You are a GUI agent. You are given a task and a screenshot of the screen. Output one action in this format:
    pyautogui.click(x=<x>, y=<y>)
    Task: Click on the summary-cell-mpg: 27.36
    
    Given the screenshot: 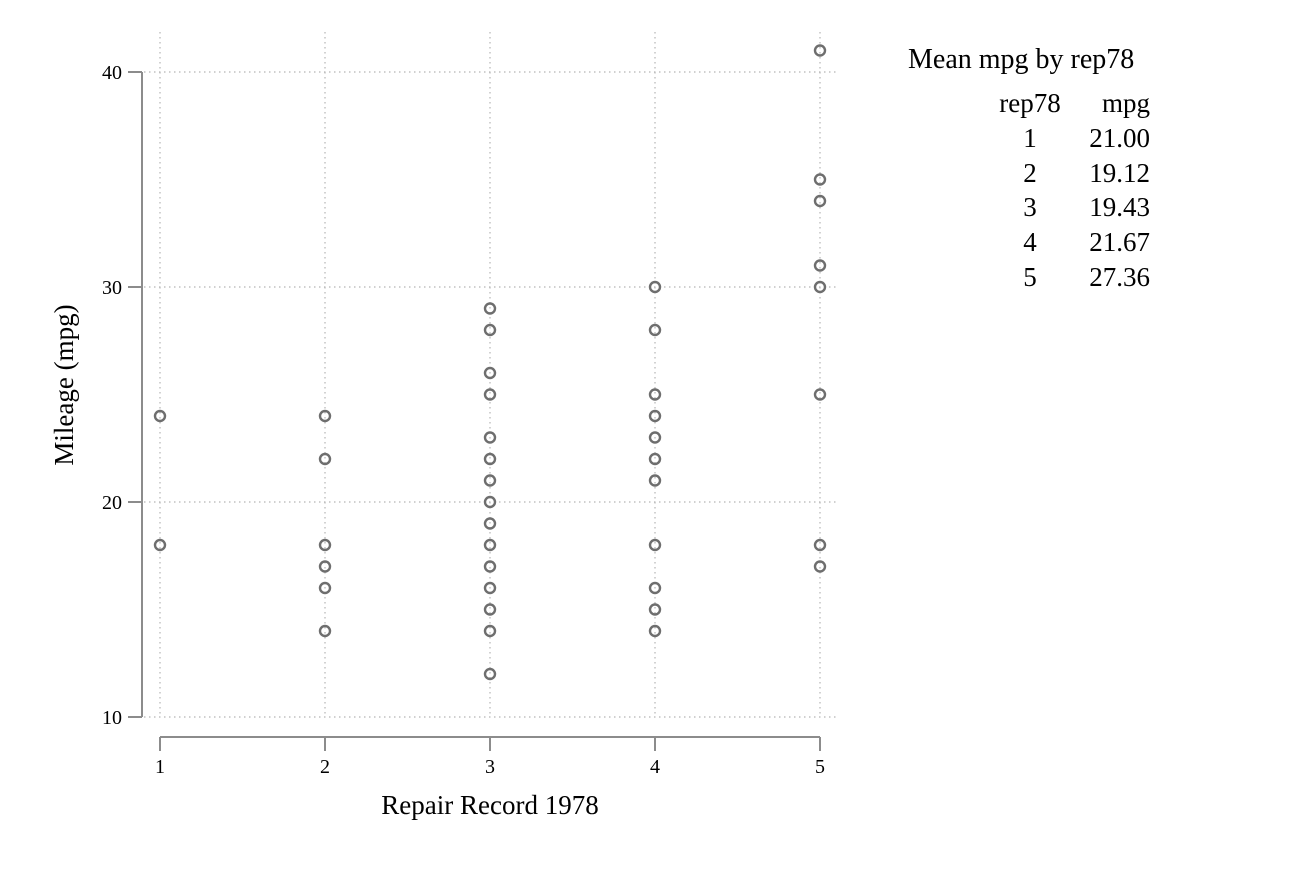 What is the action you would take?
    pyautogui.click(x=1119, y=276)
    